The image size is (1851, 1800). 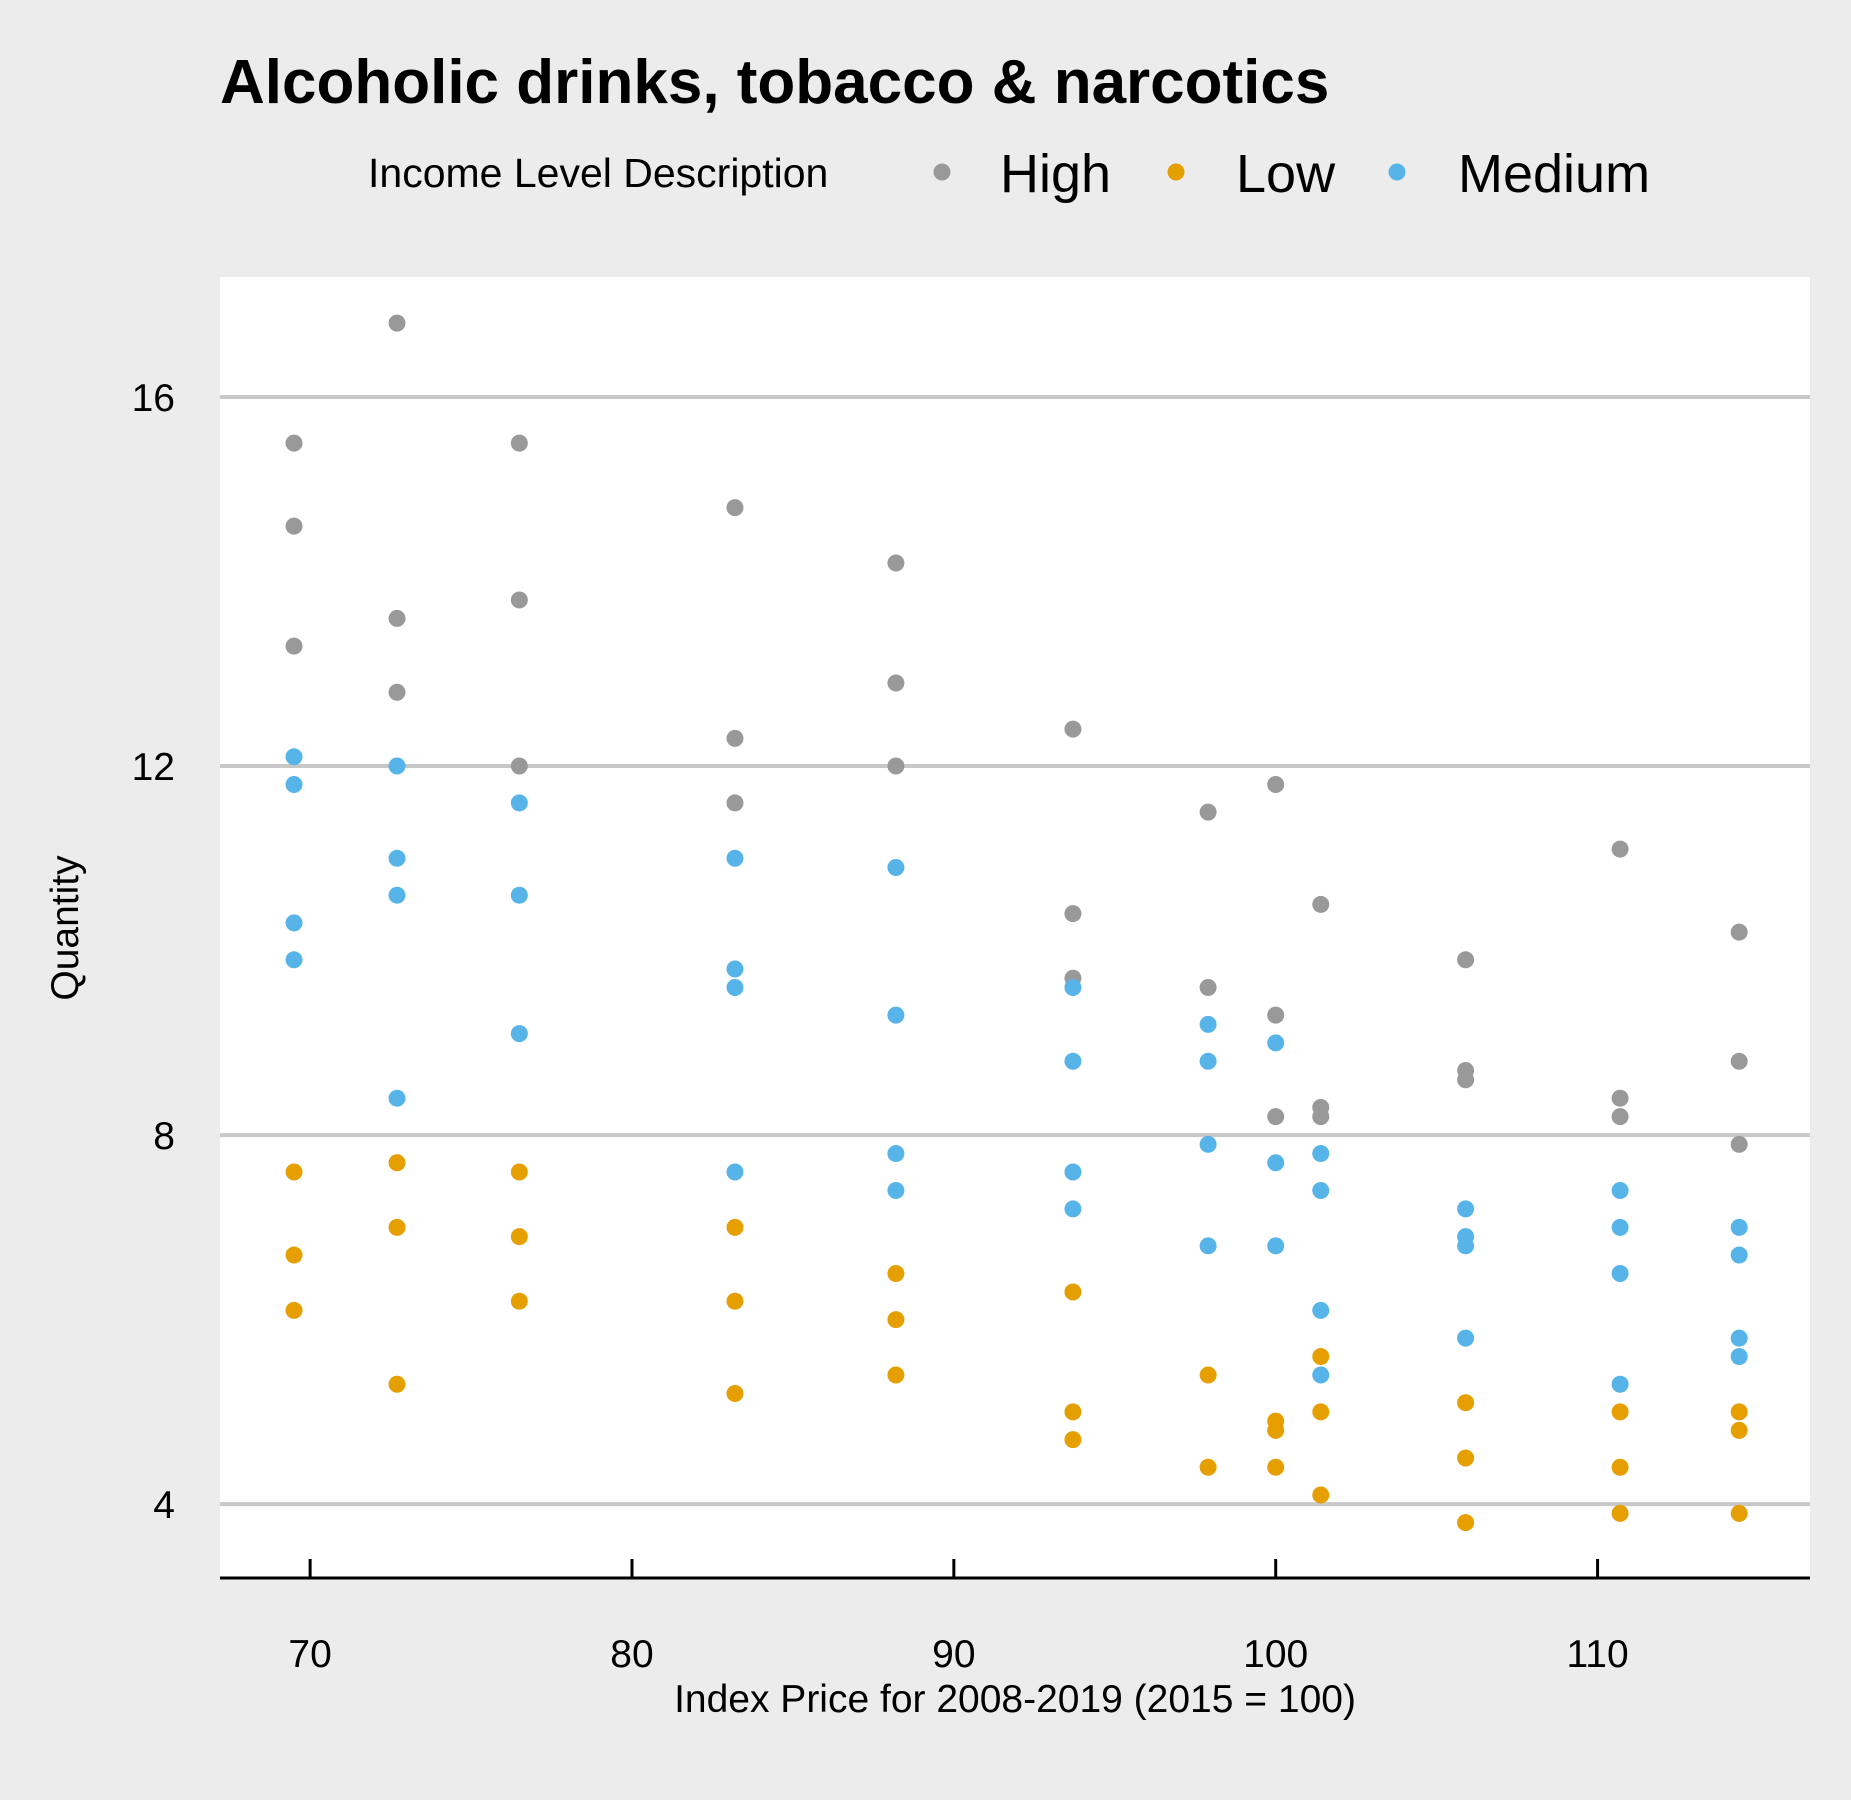 What do you see at coordinates (153, 952) in the screenshot?
I see `y-axis-ticks: 4 8 12 16` at bounding box center [153, 952].